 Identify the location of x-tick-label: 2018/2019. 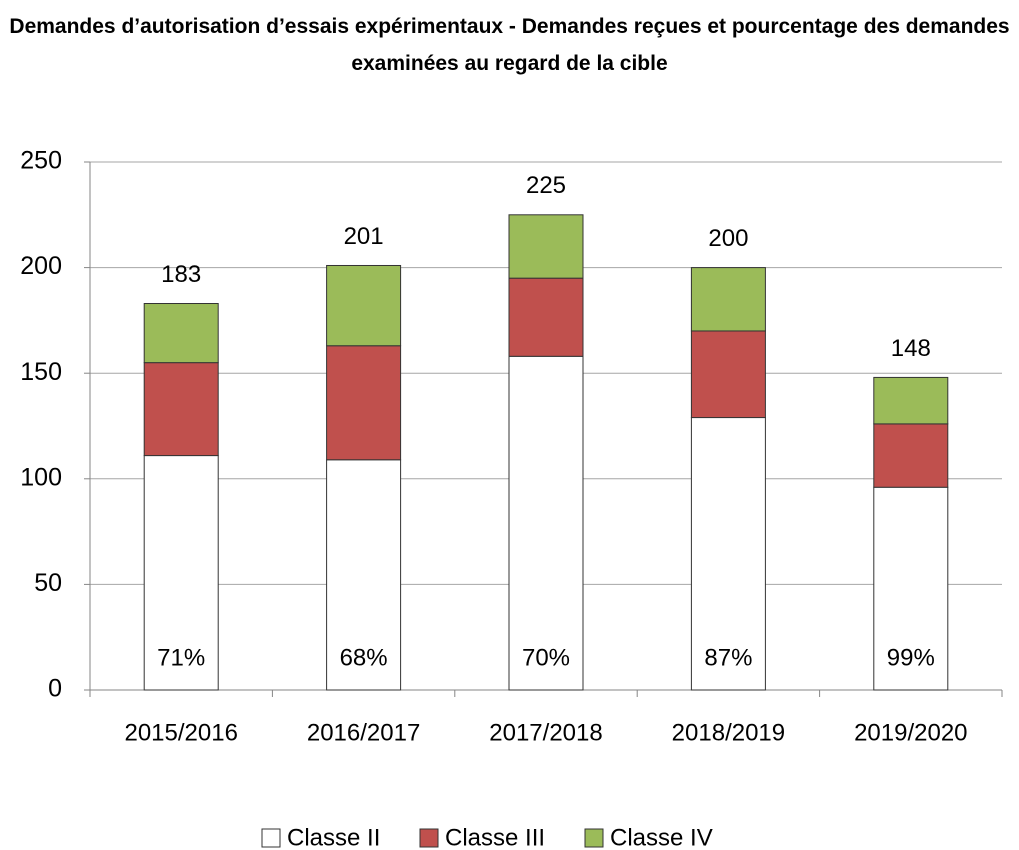
(728, 732).